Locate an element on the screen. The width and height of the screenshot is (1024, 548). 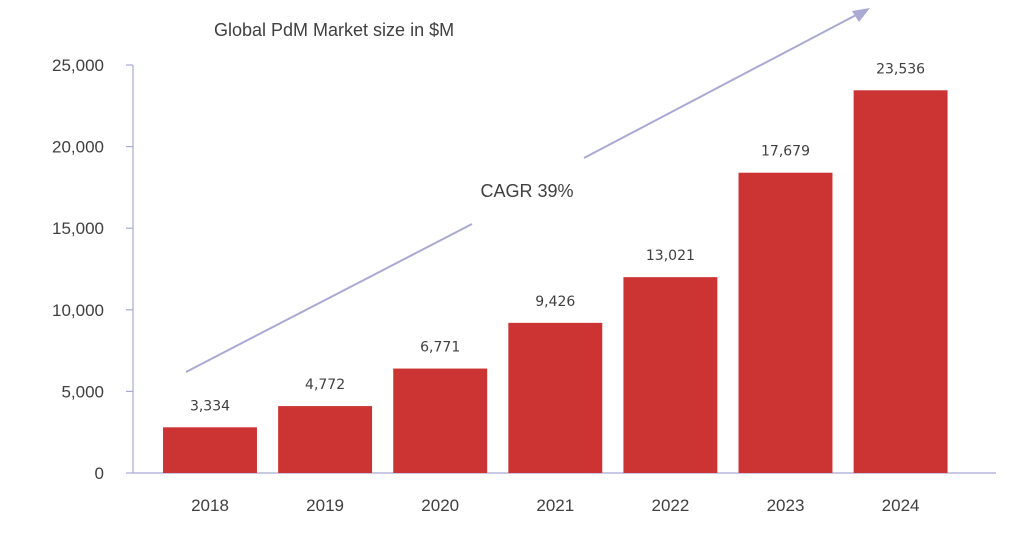
x-tick-label: 2019 is located at coordinates (325, 505).